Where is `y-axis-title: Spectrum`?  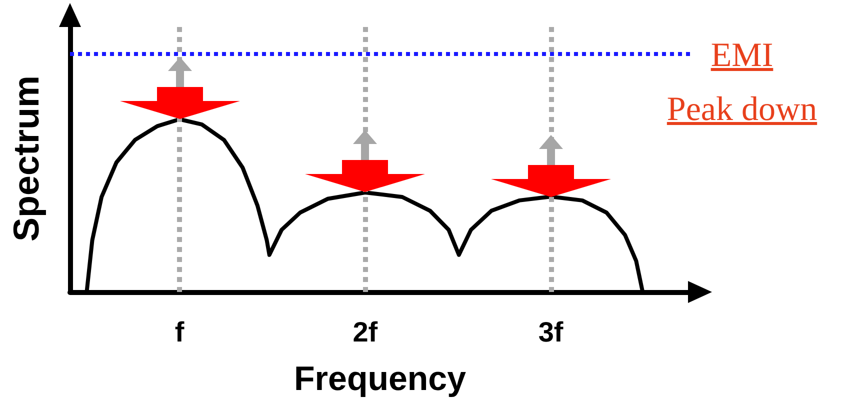 y-axis-title: Spectrum is located at coordinates (26, 158).